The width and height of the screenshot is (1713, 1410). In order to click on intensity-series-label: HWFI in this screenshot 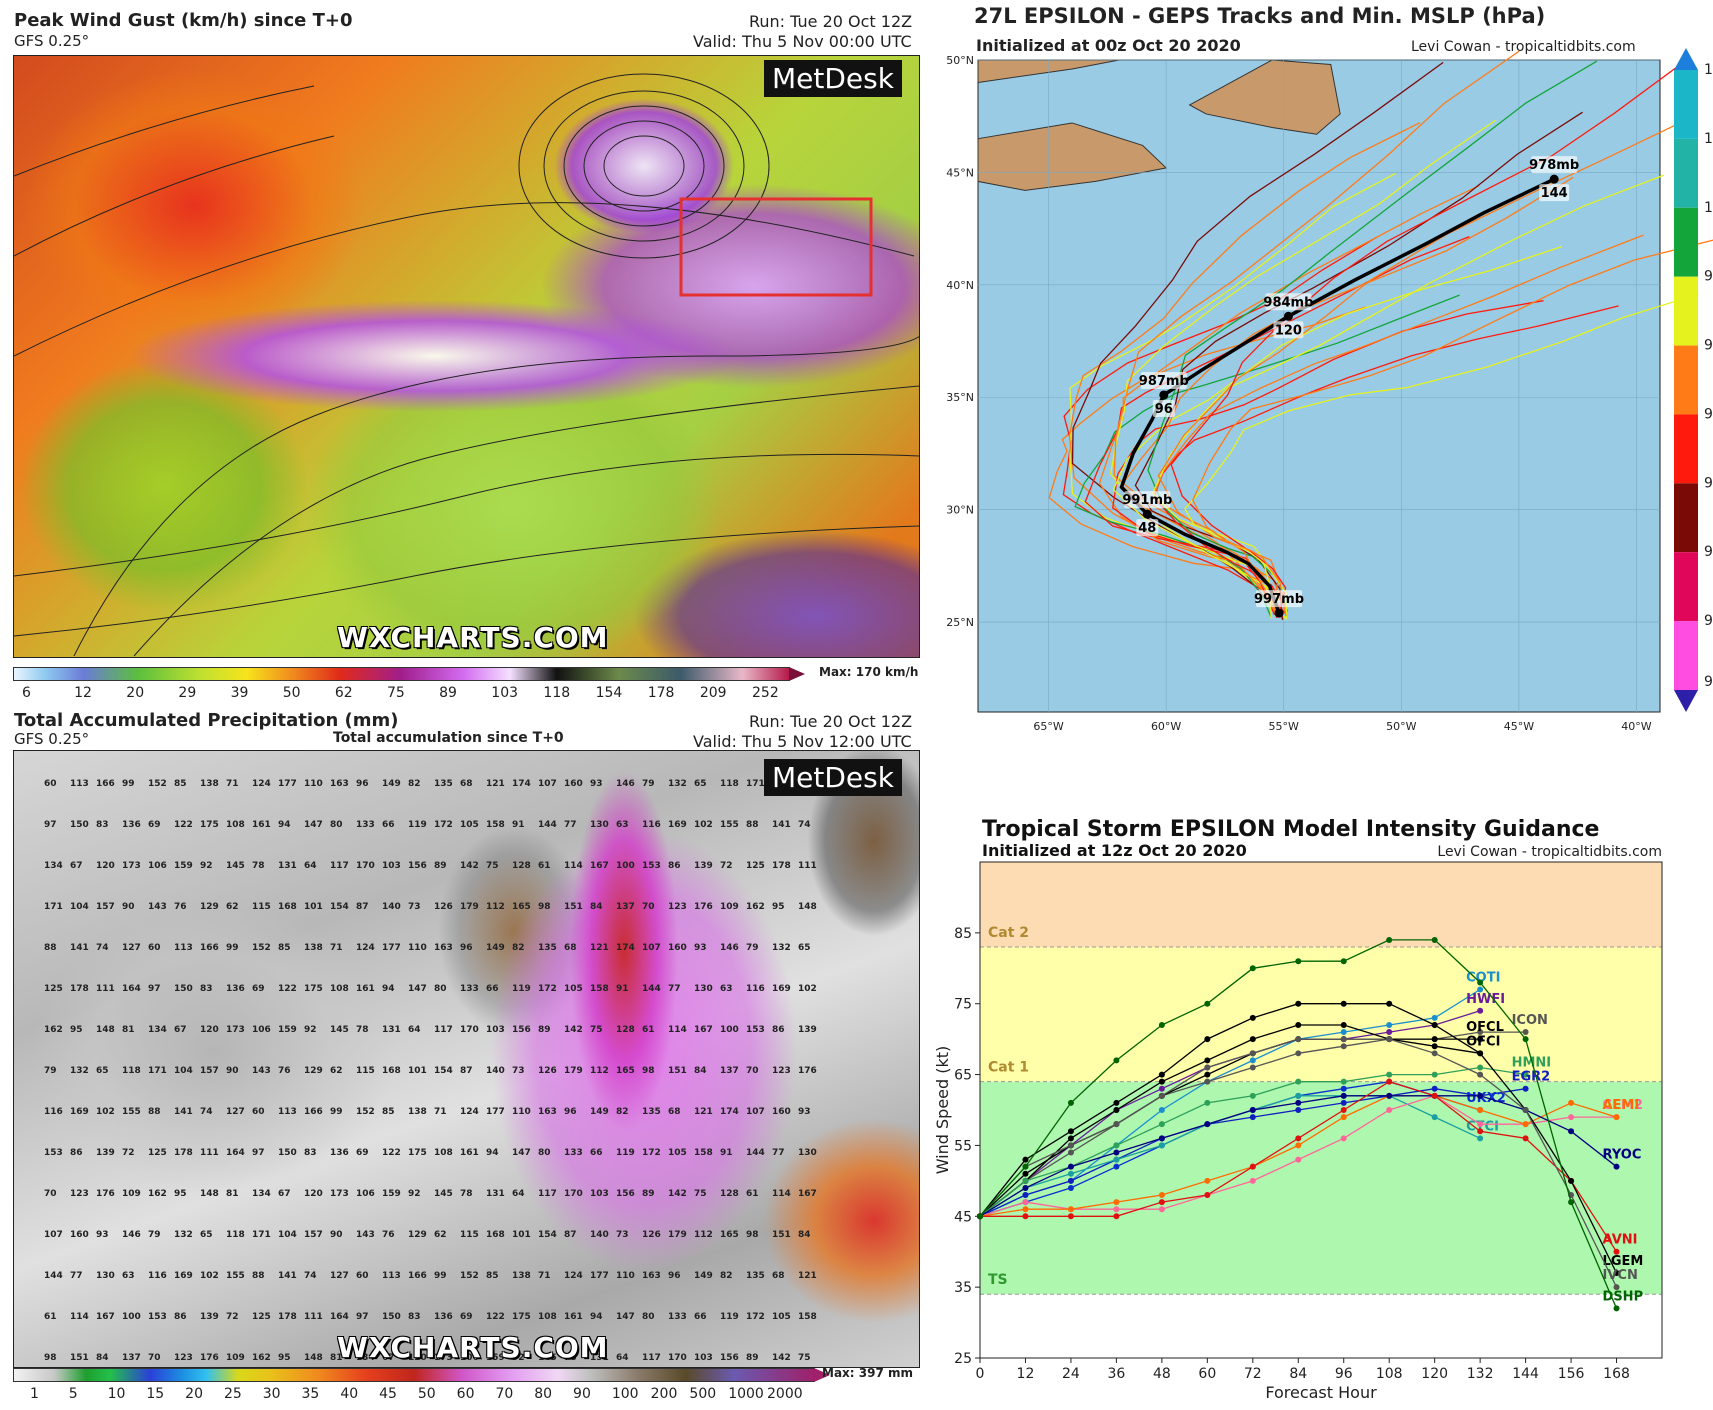, I will do `click(1485, 999)`.